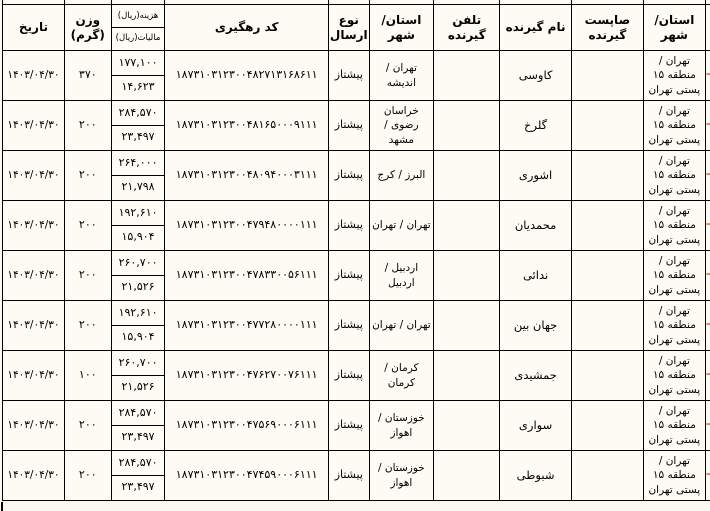  Describe the element at coordinates (535, 325) in the screenshot. I see `cell-receiver-name: جهان بین` at that location.